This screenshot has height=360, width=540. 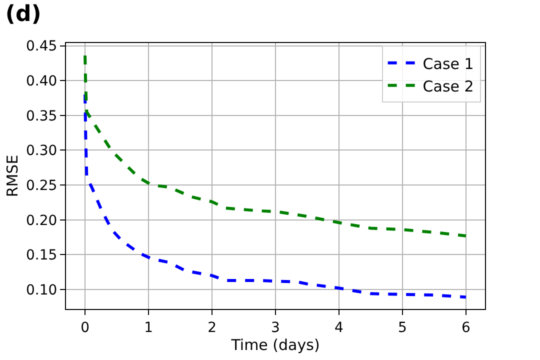 I want to click on y-tick-label: 0.30, so click(x=42, y=151).